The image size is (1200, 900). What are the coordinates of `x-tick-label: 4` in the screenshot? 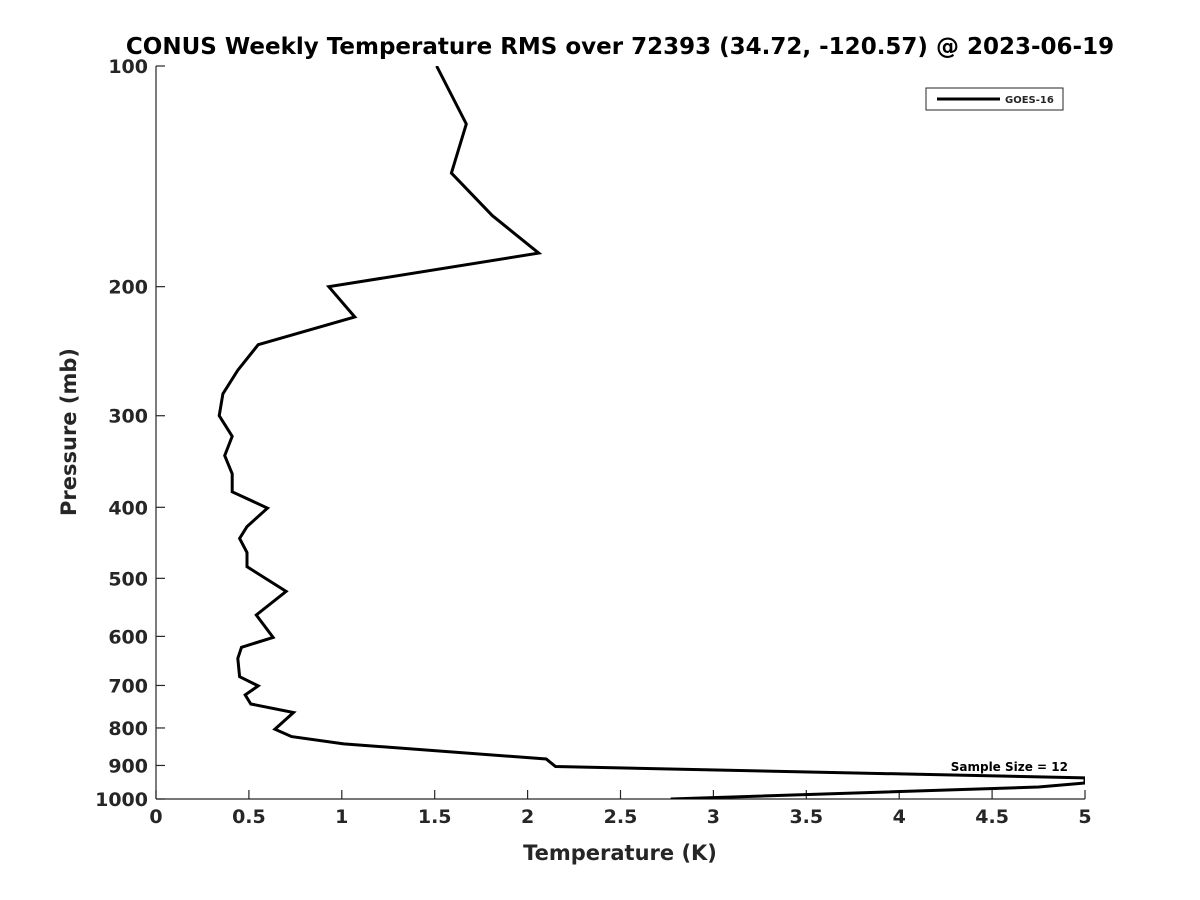 It's located at (899, 817).